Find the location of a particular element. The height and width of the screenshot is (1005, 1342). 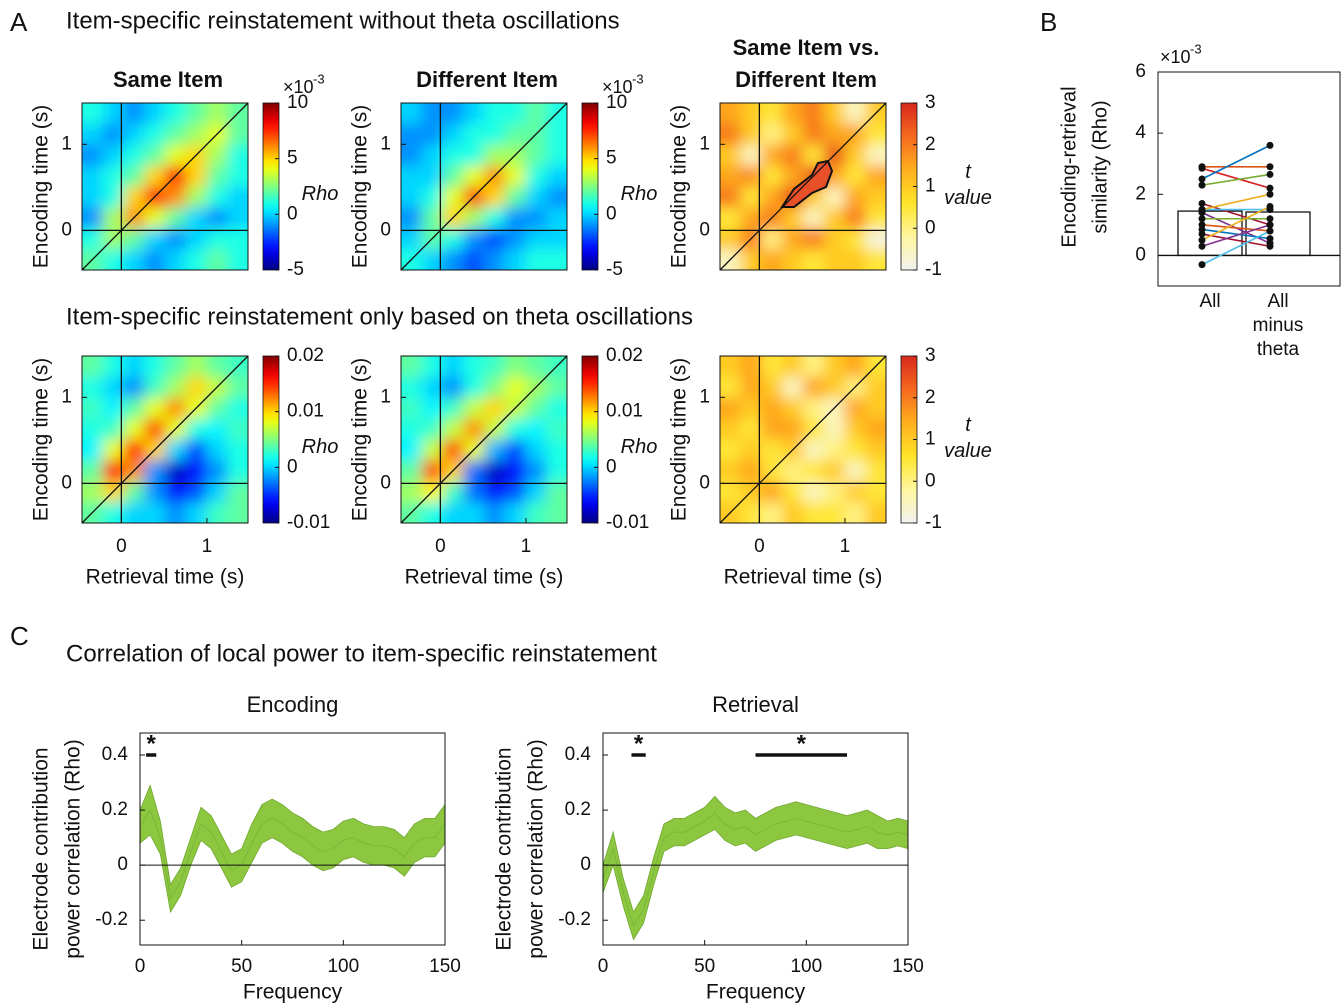

diagonal is located at coordinates (165, 439).